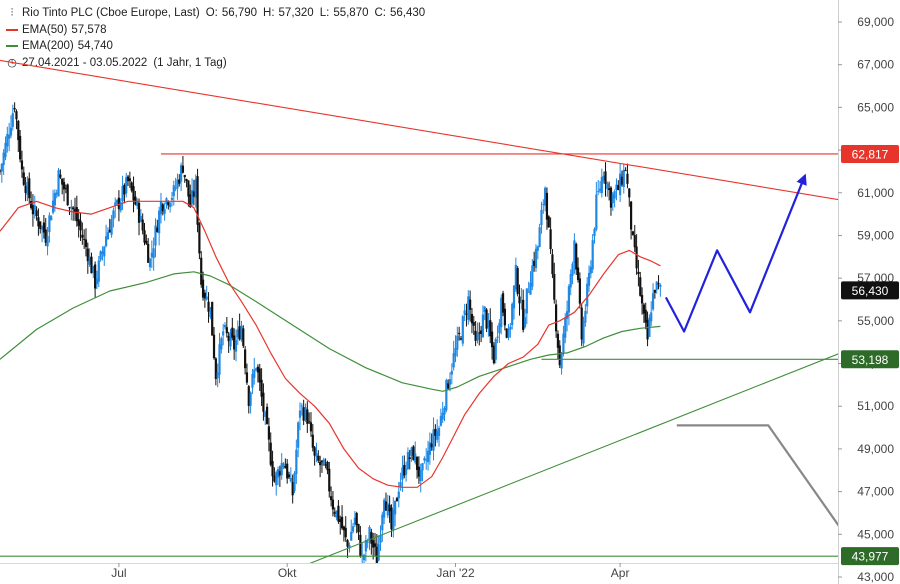 This screenshot has height=584, width=900. Describe the element at coordinates (870, 359) in the screenshot. I see `price-tag-53,198` at that location.